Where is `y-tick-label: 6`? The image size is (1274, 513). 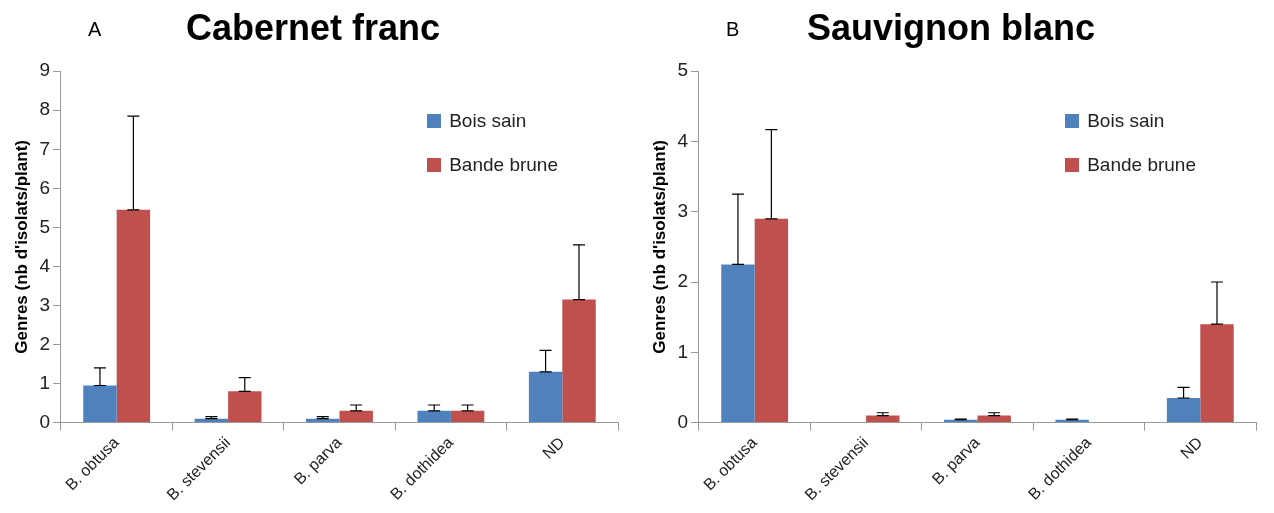 y-tick-label: 6 is located at coordinates (44, 187).